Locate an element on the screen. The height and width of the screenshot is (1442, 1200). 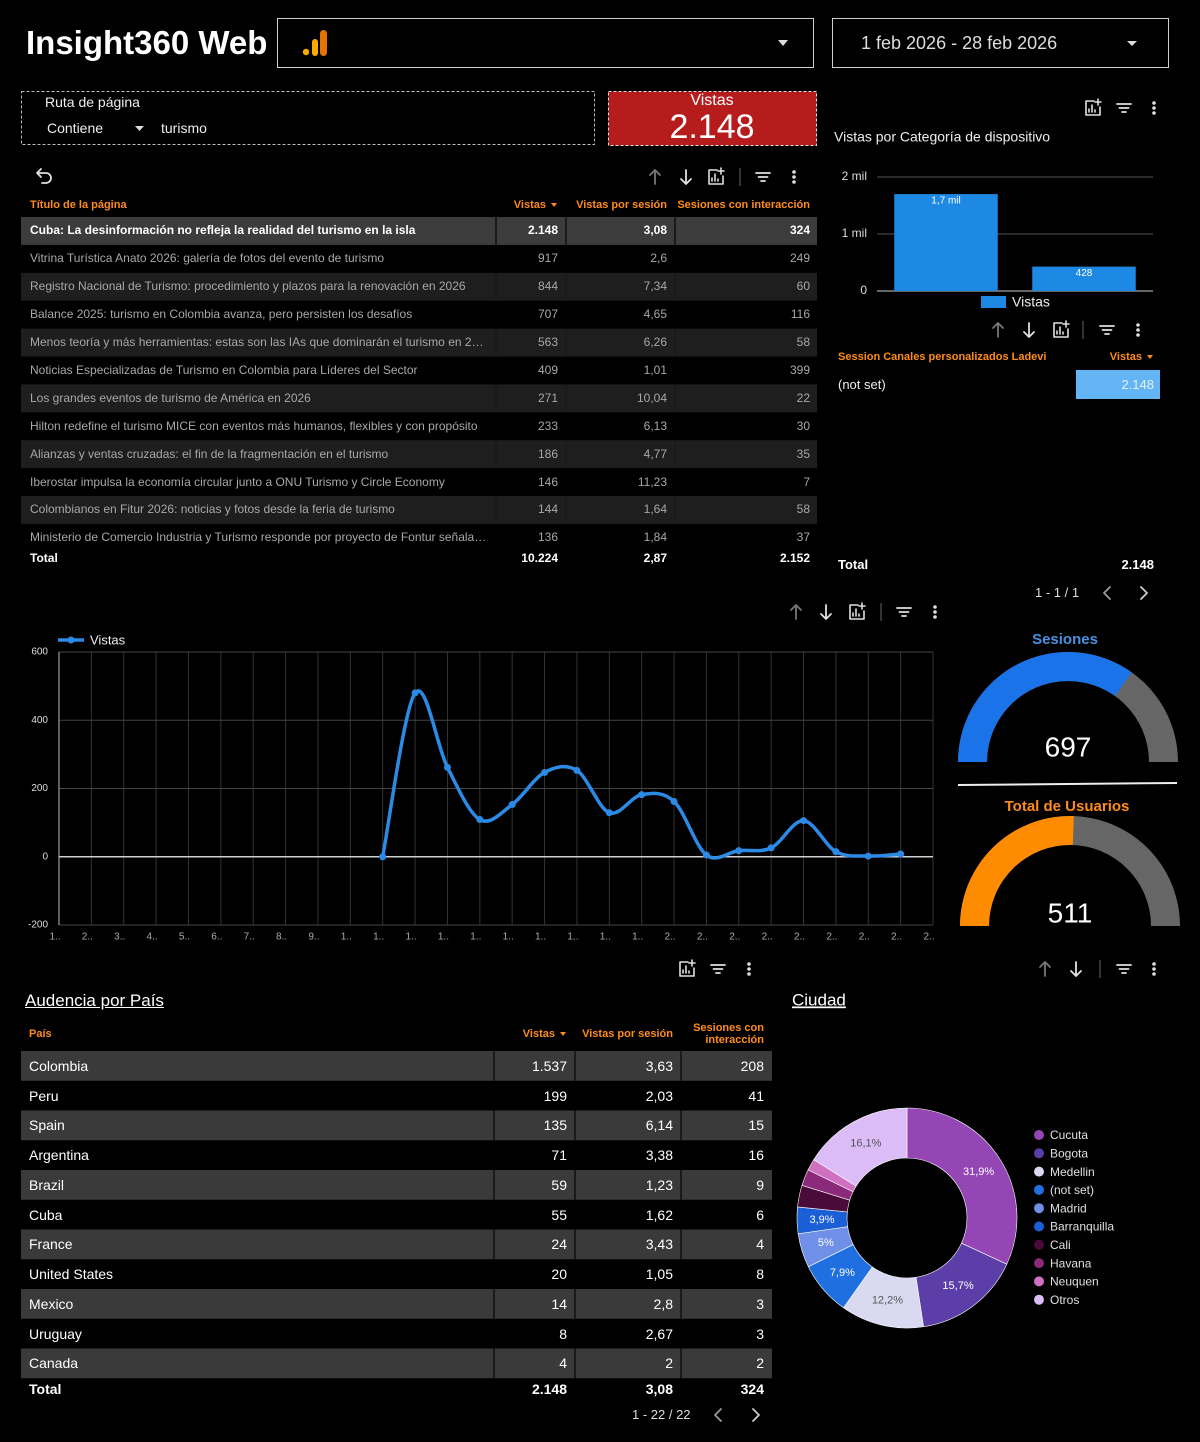
data-label: 1,7 mil is located at coordinates (945, 201).